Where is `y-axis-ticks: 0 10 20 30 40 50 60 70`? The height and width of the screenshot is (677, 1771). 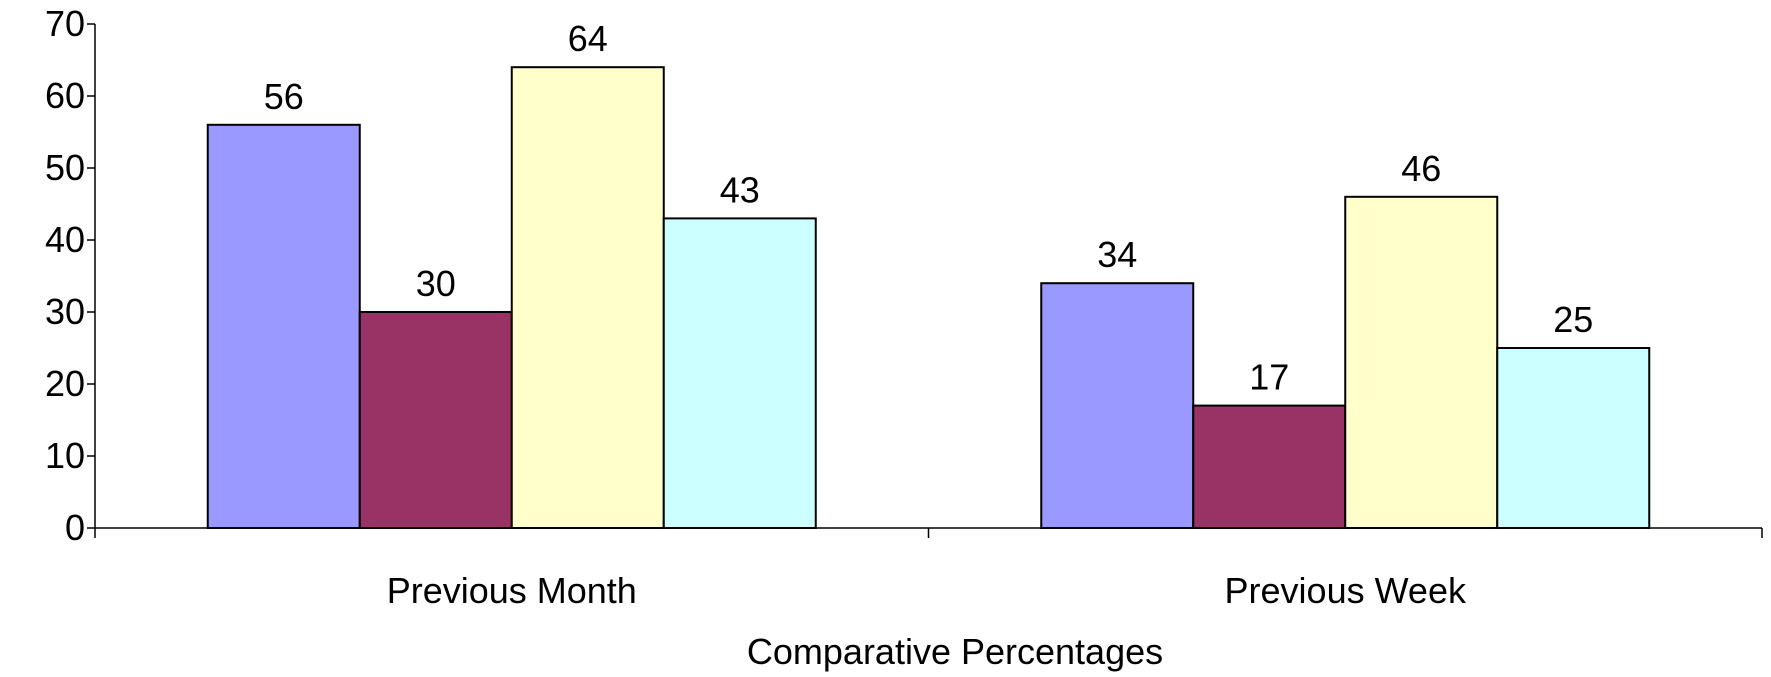
y-axis-ticks: 0 10 20 30 40 50 60 70 is located at coordinates (70, 275).